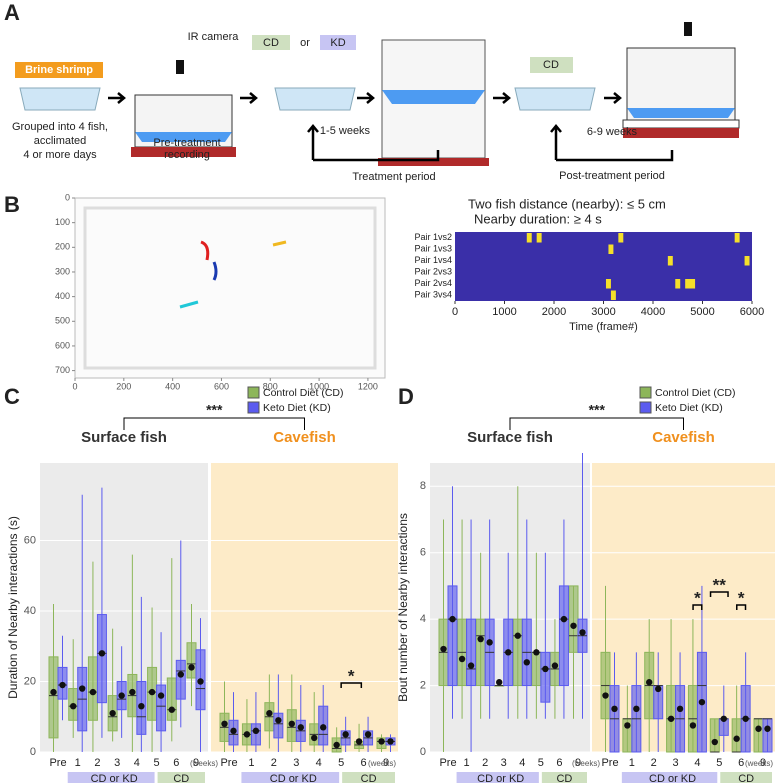 Image resolution: width=778 pixels, height=783 pixels. Describe the element at coordinates (612, 176) in the screenshot. I see `text: Post-treatment period` at that location.